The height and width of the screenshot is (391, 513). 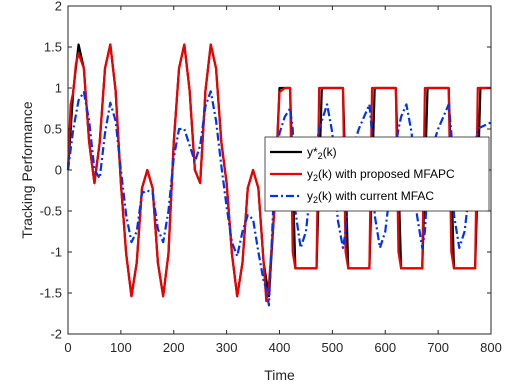 What do you see at coordinates (56, 334) in the screenshot?
I see `y-tick-label: -2` at bounding box center [56, 334].